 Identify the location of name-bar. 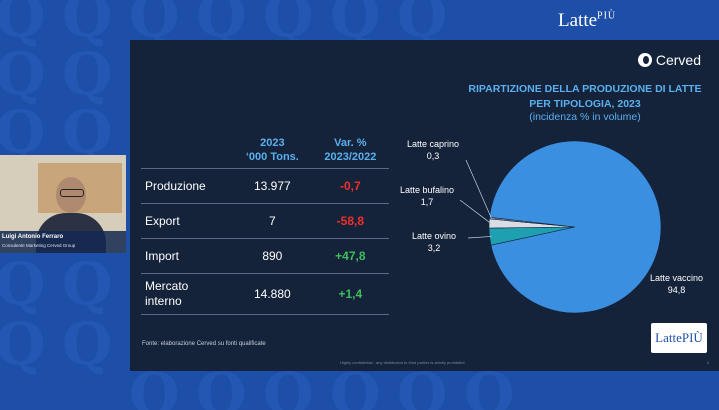
(63, 242).